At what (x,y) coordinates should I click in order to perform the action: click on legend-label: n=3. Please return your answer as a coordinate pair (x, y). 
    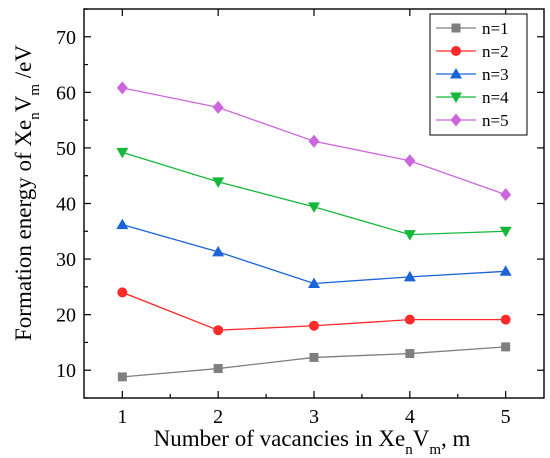
    Looking at the image, I should click on (495, 74).